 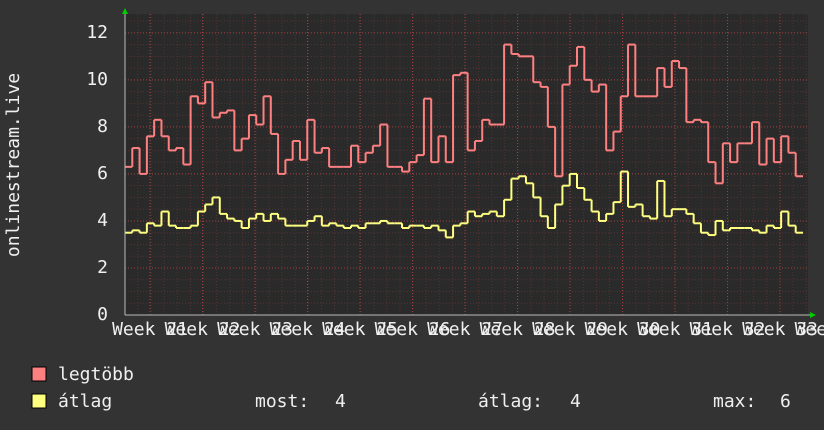 What do you see at coordinates (360, 329) in the screenshot?
I see `x-tick-label: Week 25` at bounding box center [360, 329].